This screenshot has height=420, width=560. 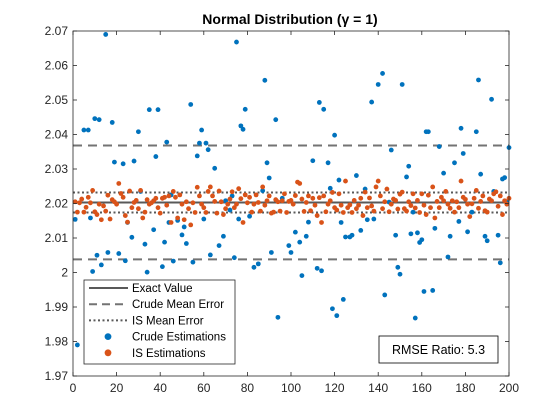 What do you see at coordinates (438, 349) in the screenshot?
I see `rmse-annotation-box` at bounding box center [438, 349].